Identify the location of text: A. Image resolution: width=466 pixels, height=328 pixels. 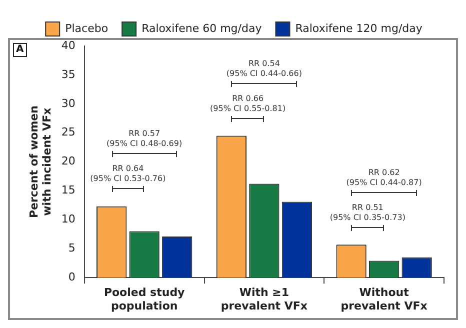
(20, 50).